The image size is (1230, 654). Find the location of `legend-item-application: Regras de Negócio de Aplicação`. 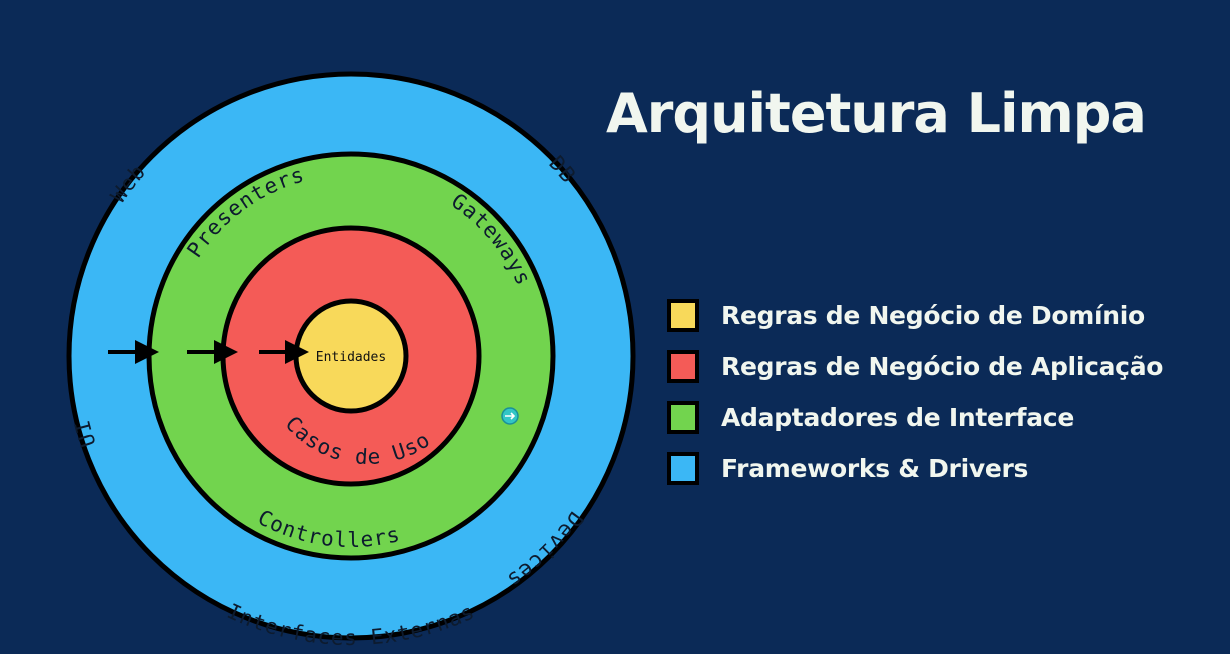

legend-item-application: Regras de Negócio de Aplicação is located at coordinates (915, 366).